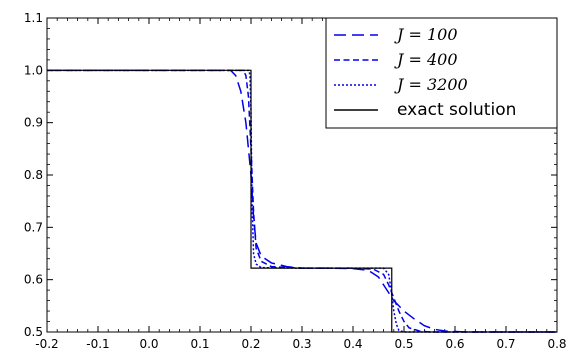  What do you see at coordinates (250, 344) in the screenshot?
I see `x-tick-label: 0.2` at bounding box center [250, 344].